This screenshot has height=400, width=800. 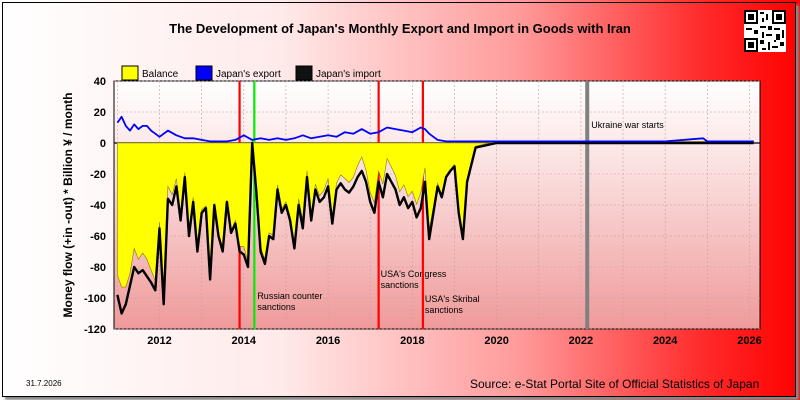 What do you see at coordinates (581, 341) in the screenshot?
I see `x-tick-label: 2022` at bounding box center [581, 341].